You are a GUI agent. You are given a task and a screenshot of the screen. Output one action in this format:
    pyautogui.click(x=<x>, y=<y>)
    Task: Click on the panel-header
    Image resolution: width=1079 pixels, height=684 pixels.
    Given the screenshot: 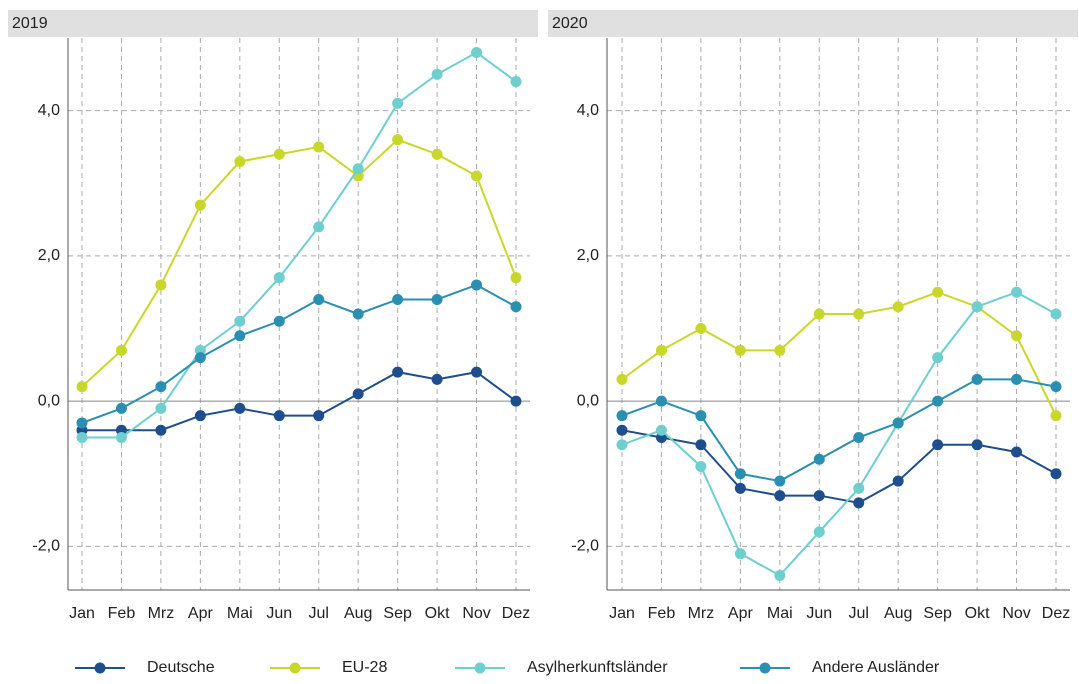 What is the action you would take?
    pyautogui.click(x=273, y=23)
    